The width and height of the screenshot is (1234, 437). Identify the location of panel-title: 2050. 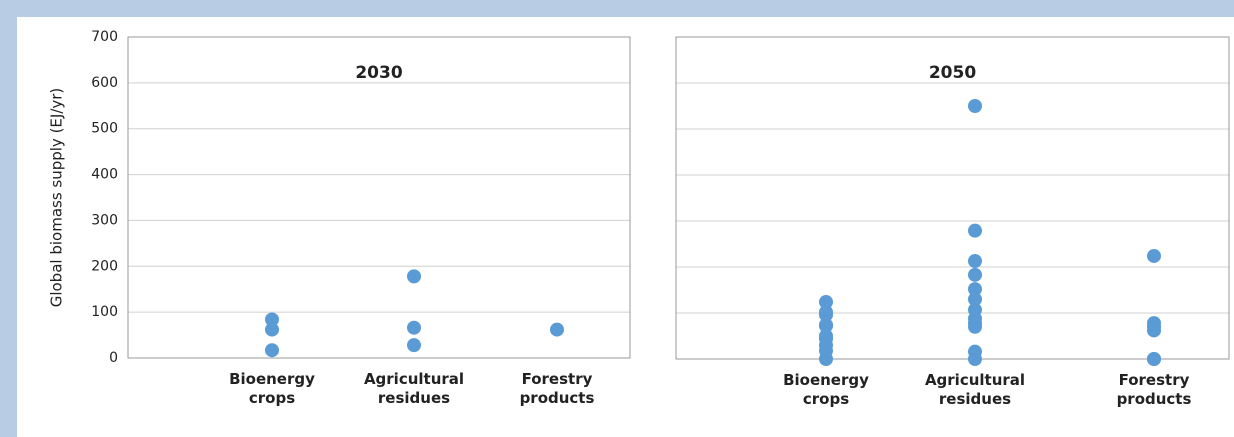
(952, 73).